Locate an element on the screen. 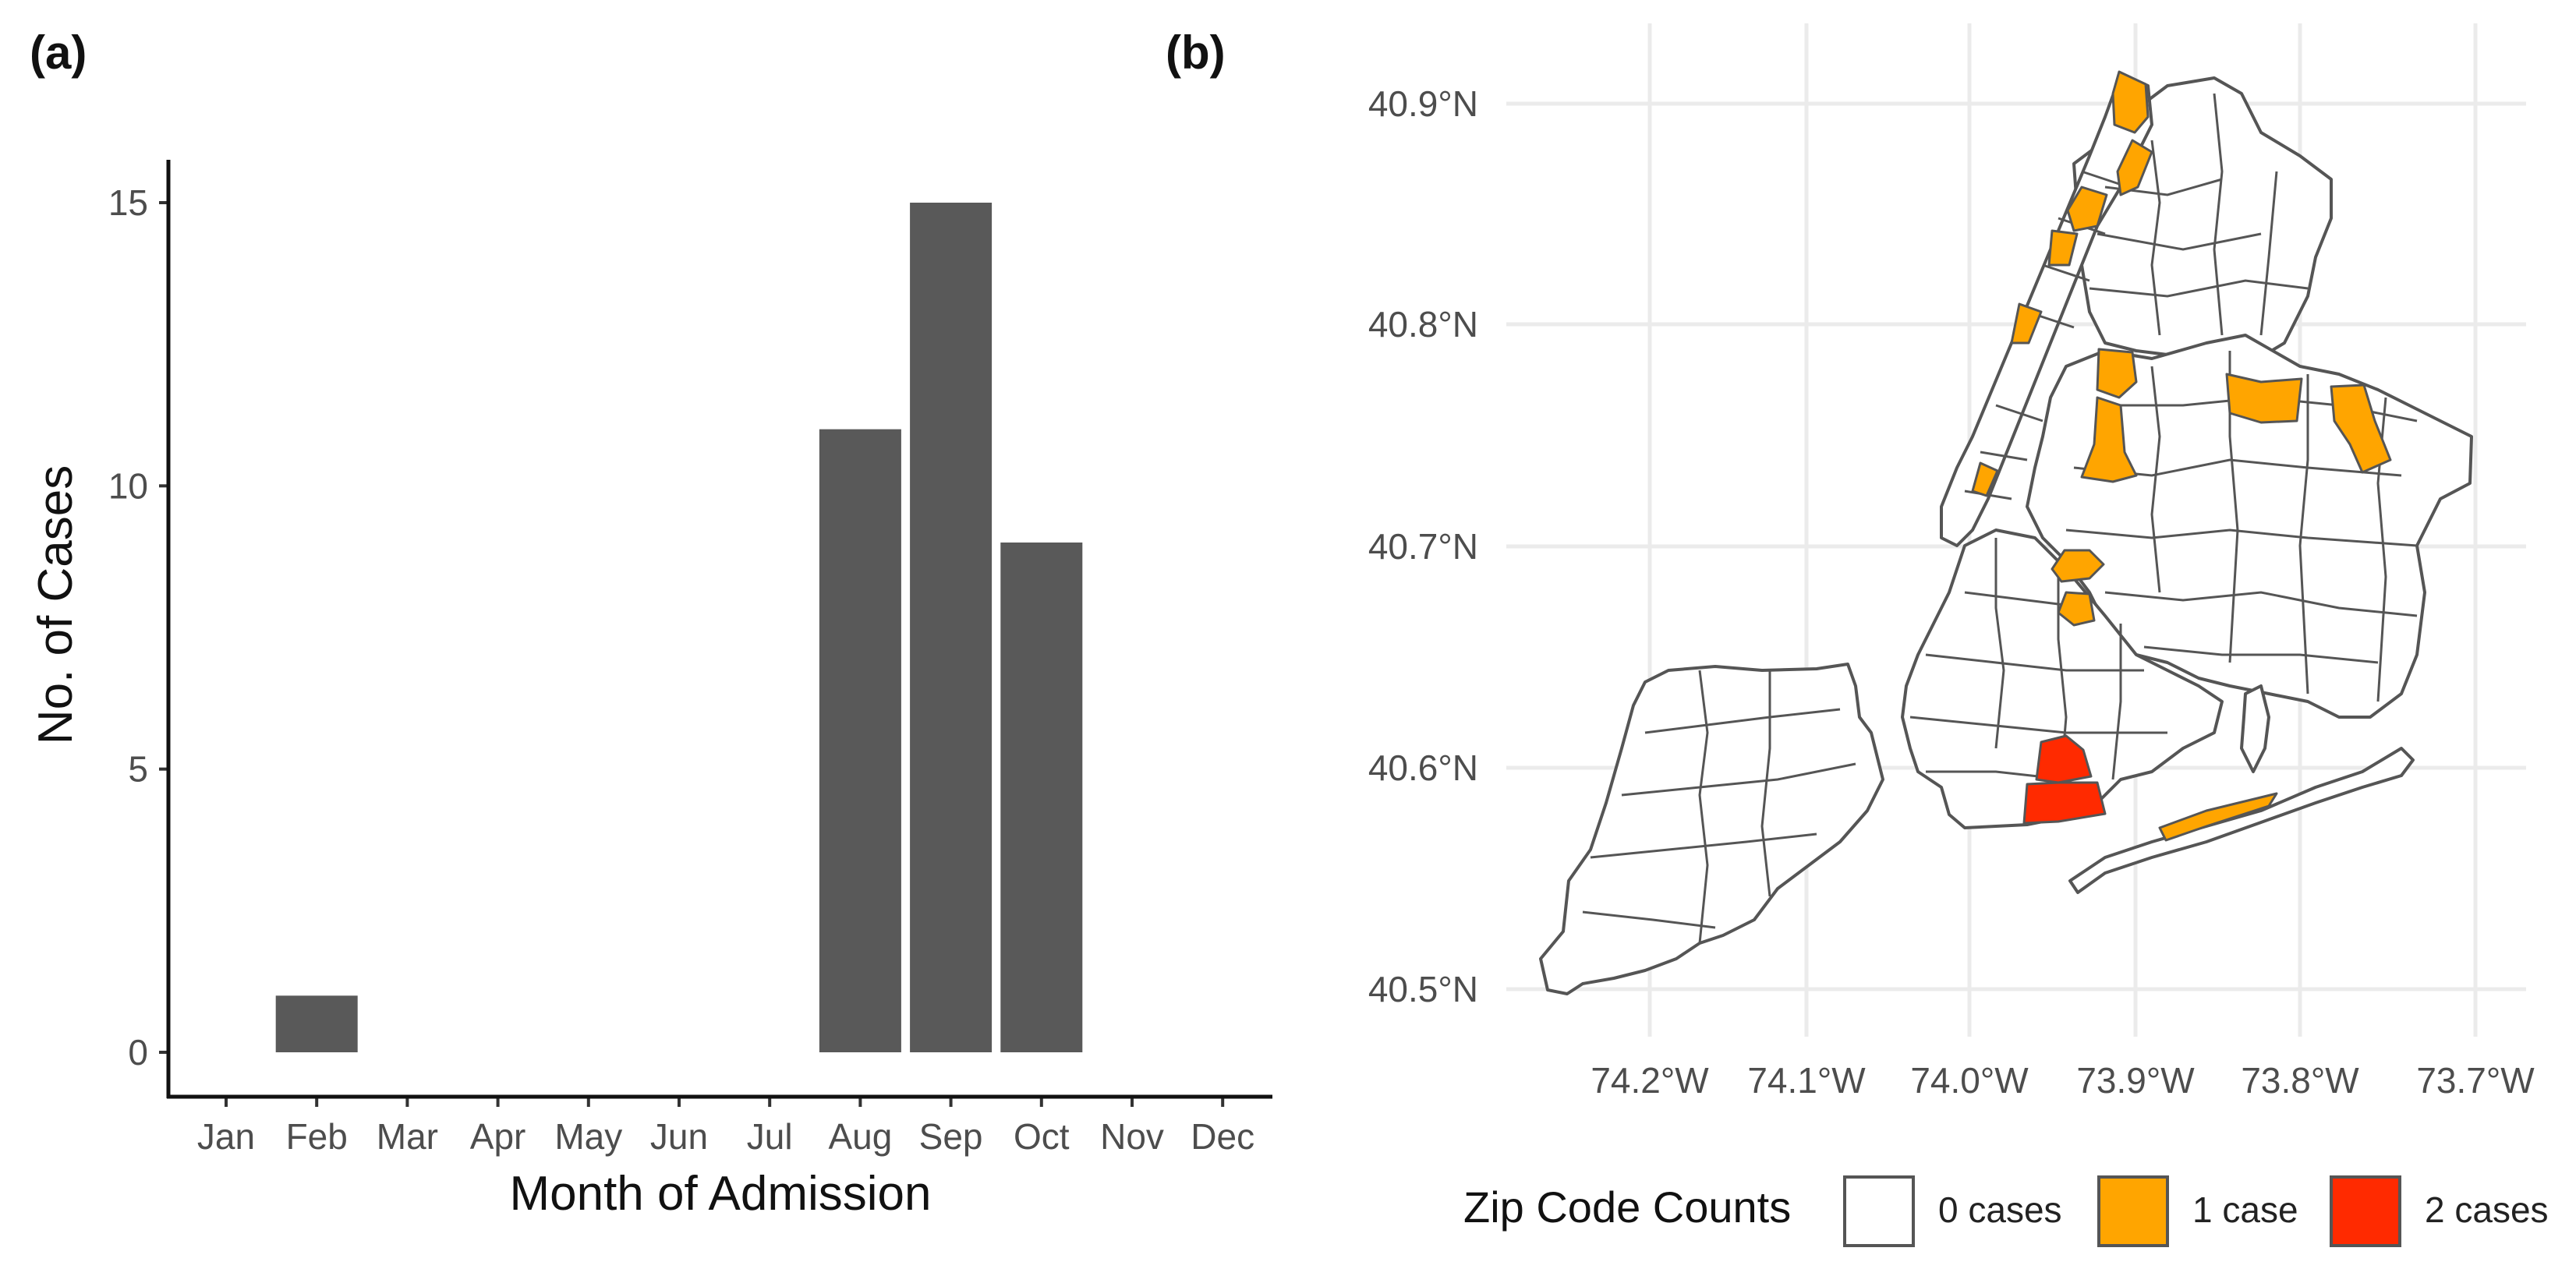 The image size is (2576, 1276). x-tick-label: Mar is located at coordinates (407, 1136).